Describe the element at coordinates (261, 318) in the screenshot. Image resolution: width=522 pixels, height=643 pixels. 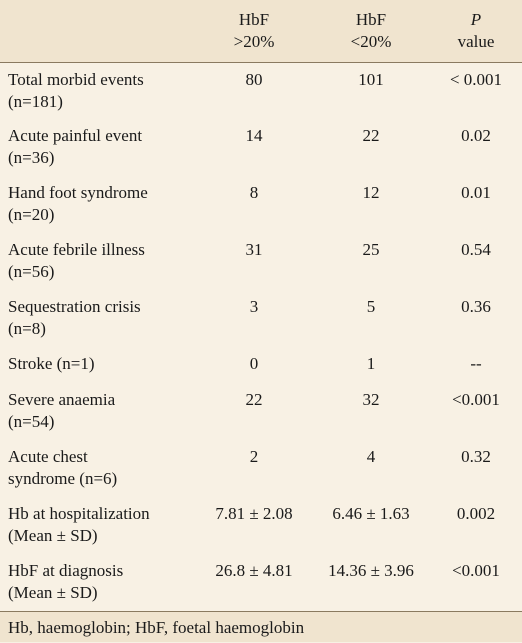
I see `table-row: Sequestration crisis (n=8) 3 5 0.36` at that location.